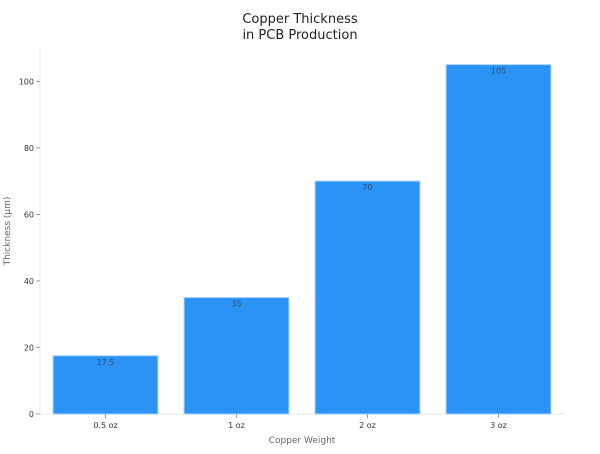 This screenshot has width=600, height=454. Describe the element at coordinates (302, 441) in the screenshot. I see `x-axis-label: Copper Weight` at that location.